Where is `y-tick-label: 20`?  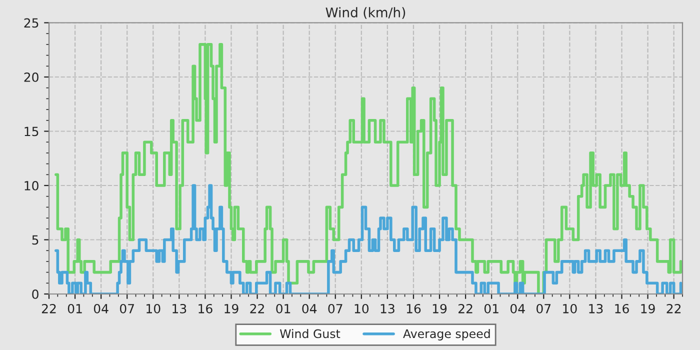 y-tick-label: 20 is located at coordinates (31, 77).